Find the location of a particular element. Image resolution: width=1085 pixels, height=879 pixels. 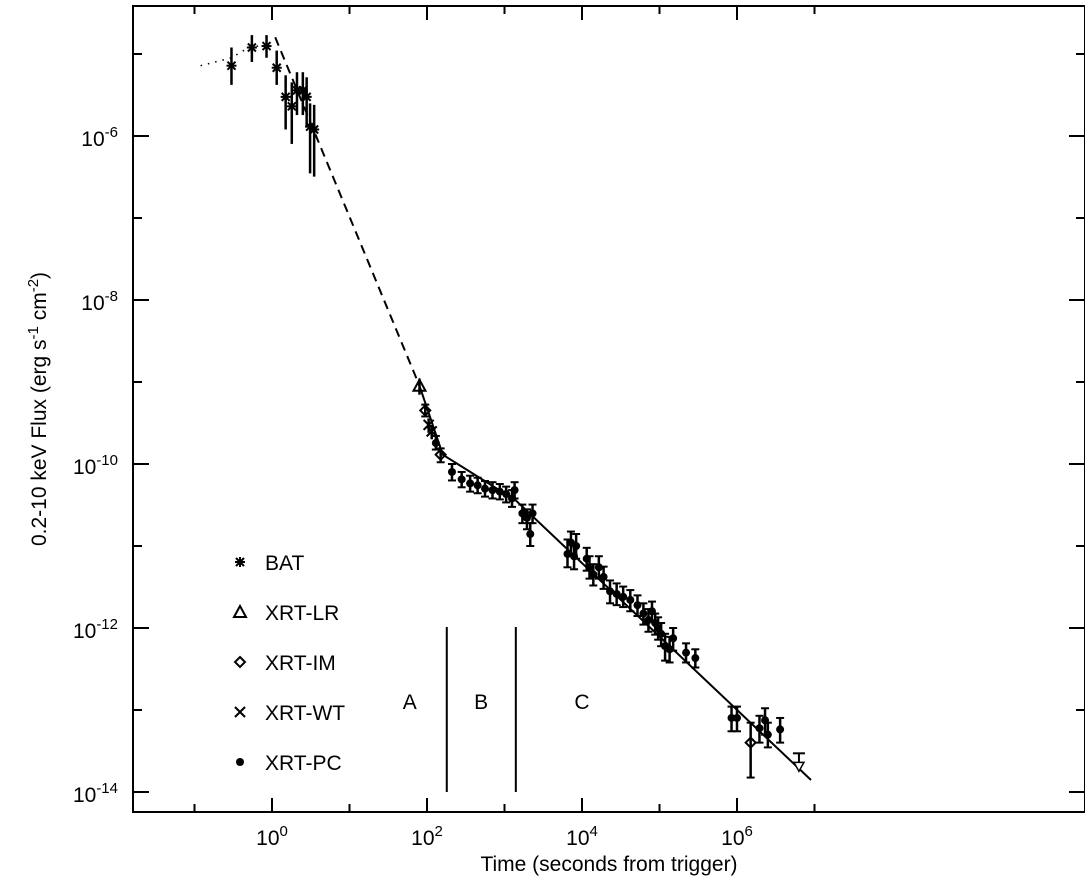

region-label: C is located at coordinates (581, 702).